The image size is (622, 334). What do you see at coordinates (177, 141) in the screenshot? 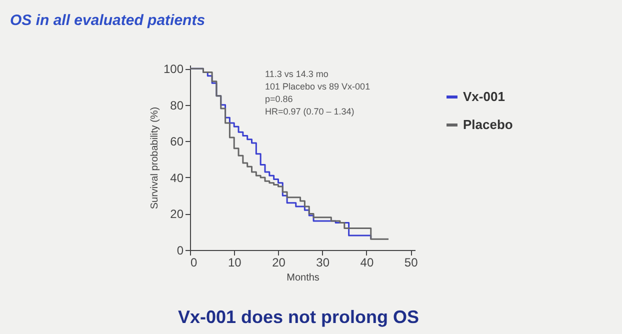
I see `y-tick-label: 60` at bounding box center [177, 141].